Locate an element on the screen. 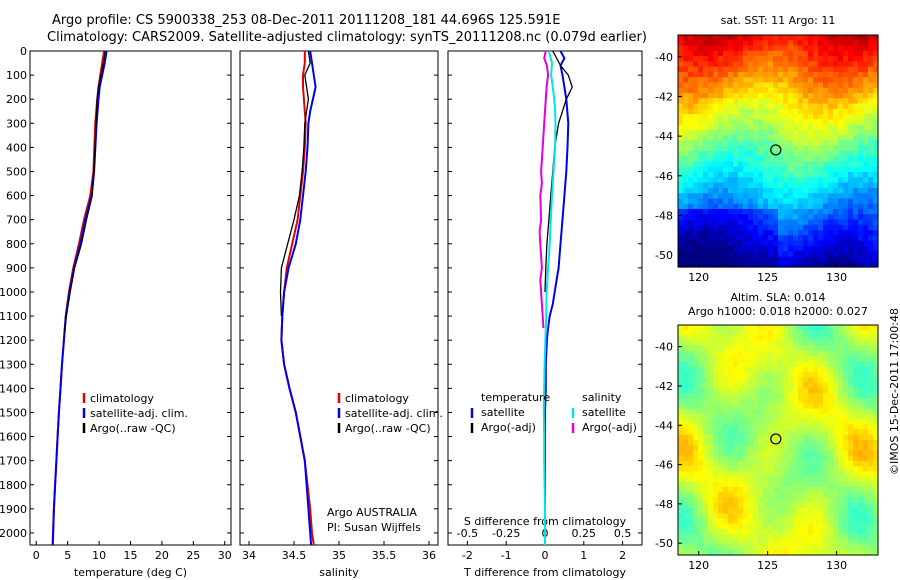  difference-legend-title: salinity is located at coordinates (602, 397).